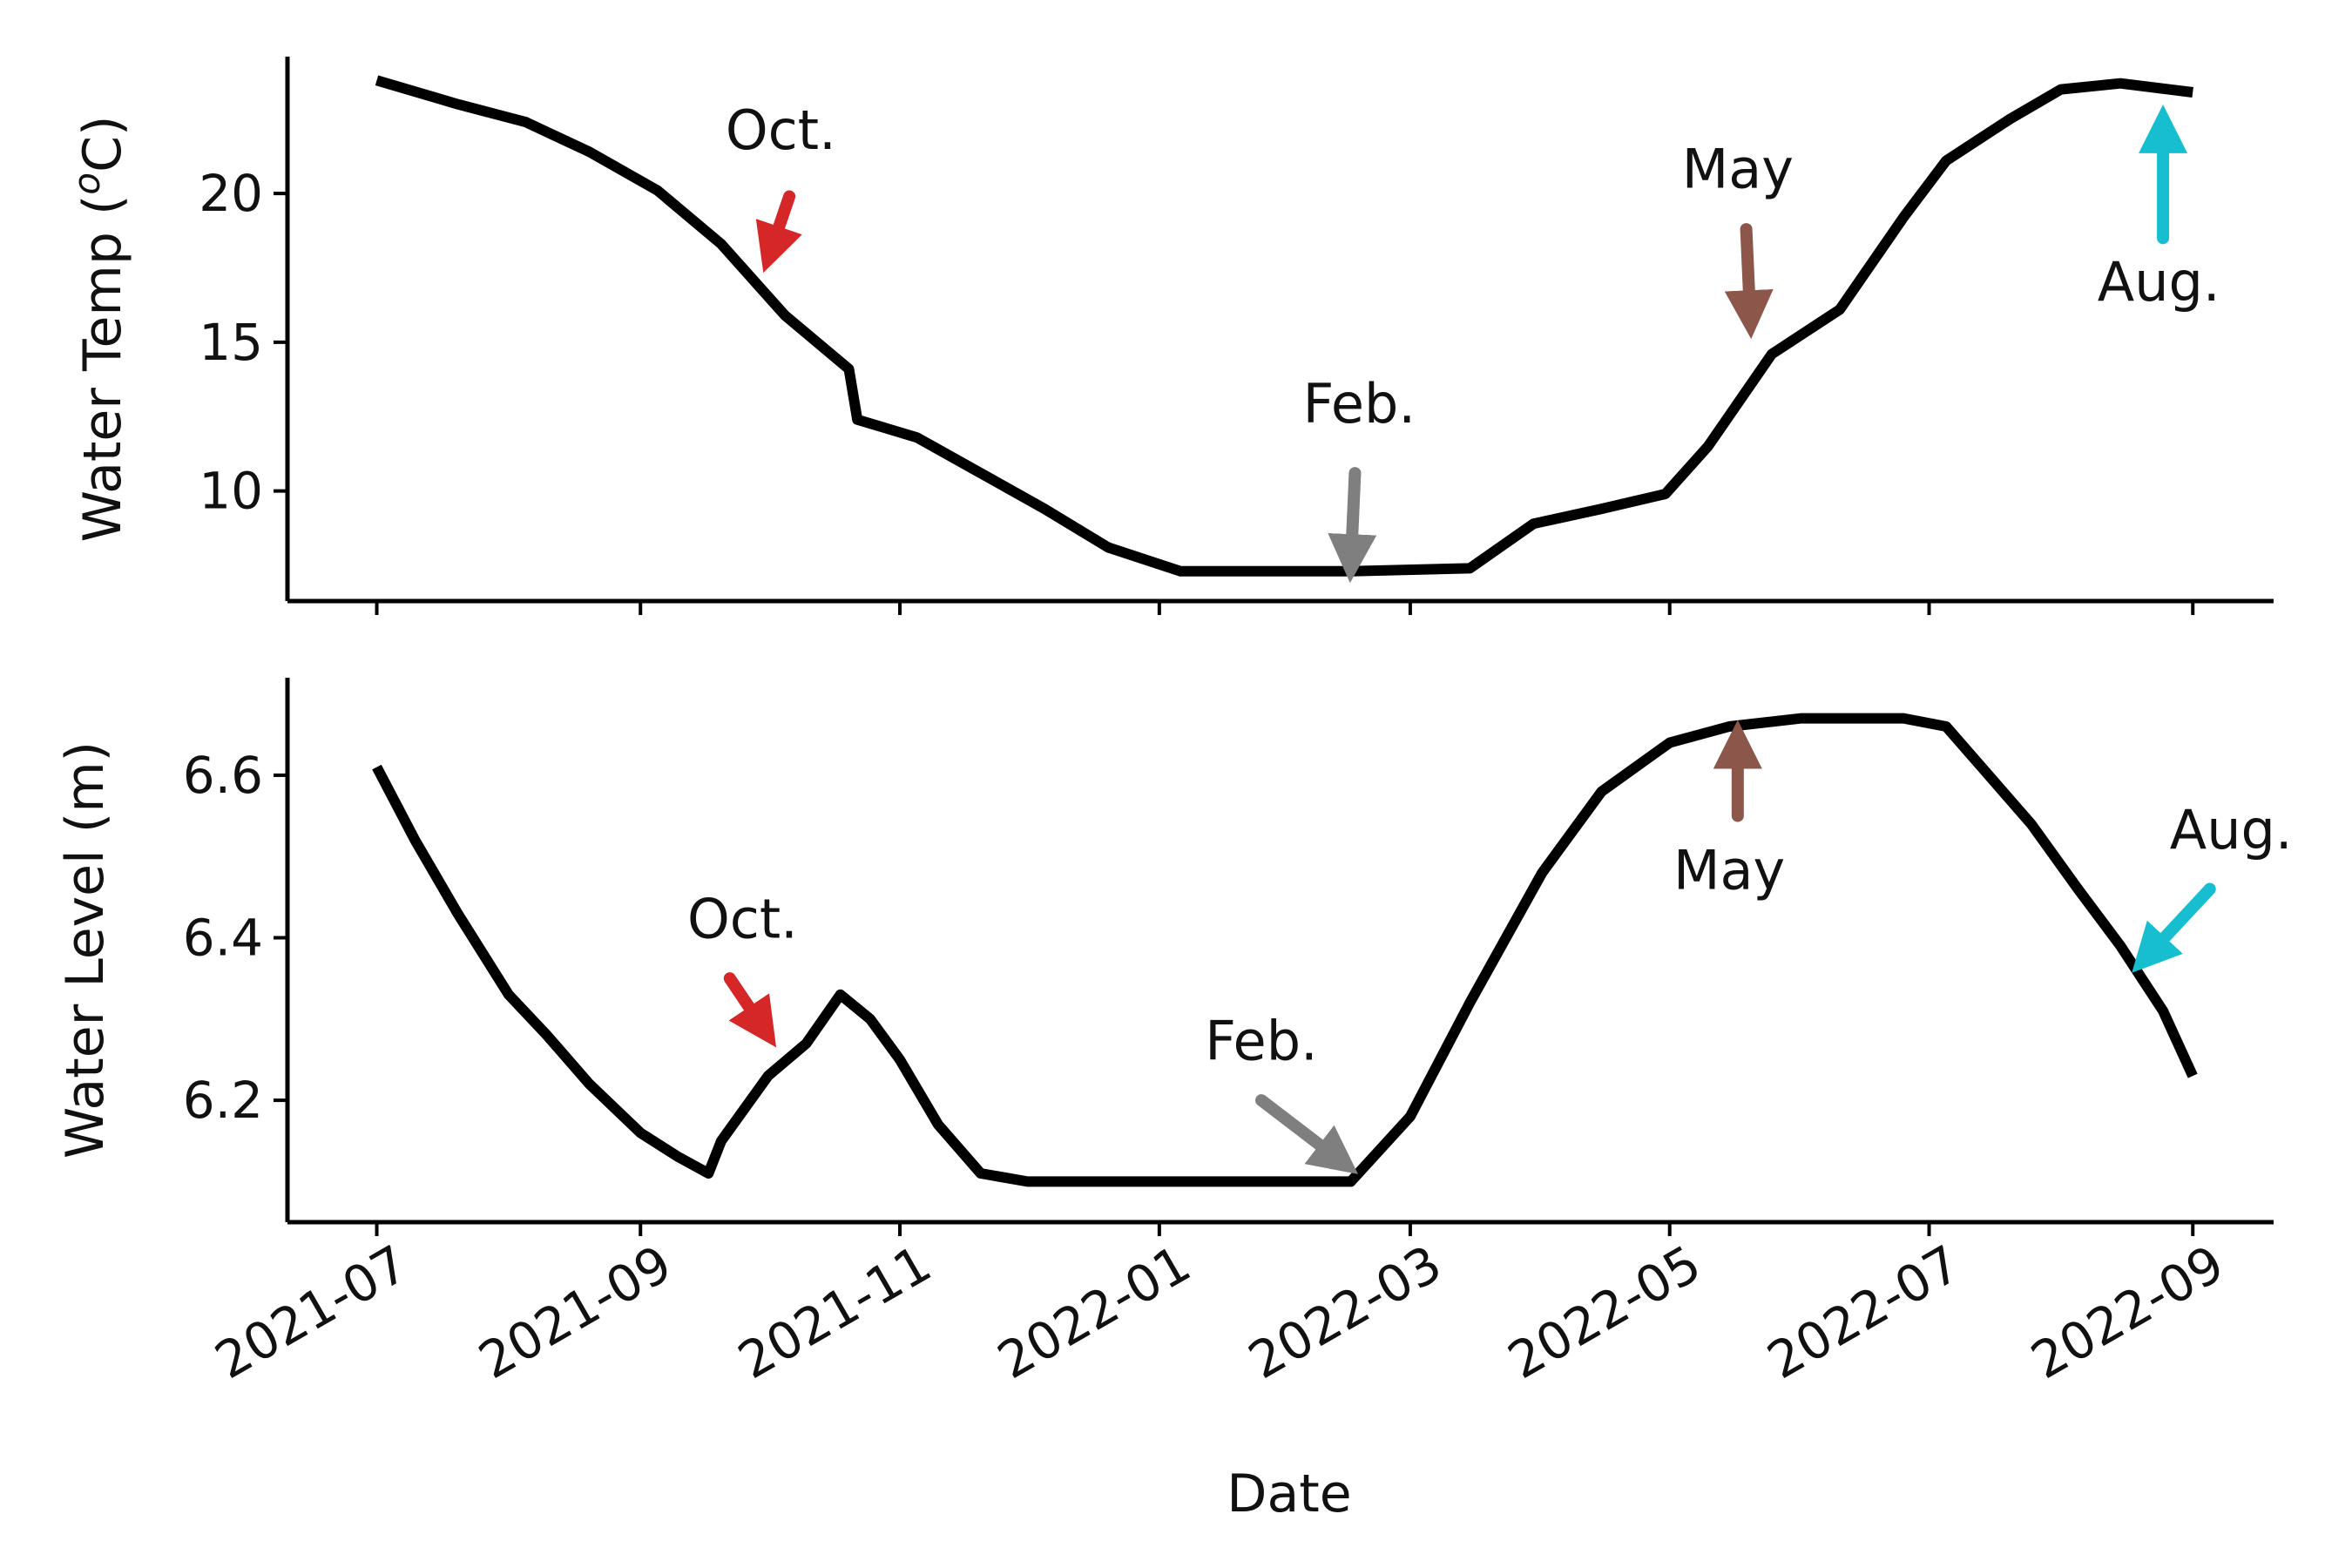  What do you see at coordinates (85, 950) in the screenshot?
I see `y-axis-label: Water Level (m)` at bounding box center [85, 950].